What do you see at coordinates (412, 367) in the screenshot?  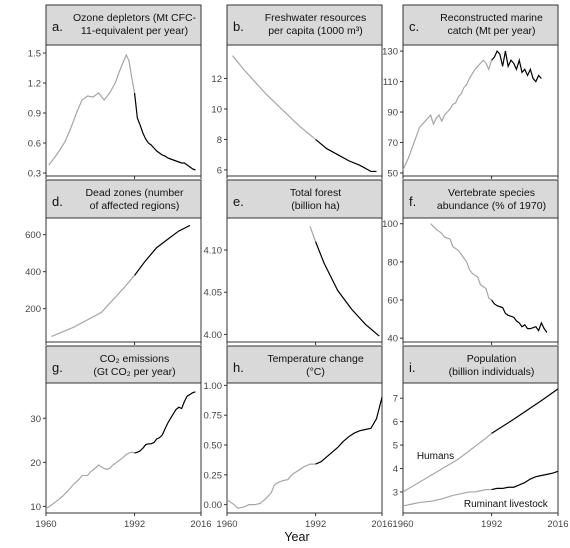 I see `panel-letter: i.` at bounding box center [412, 367].